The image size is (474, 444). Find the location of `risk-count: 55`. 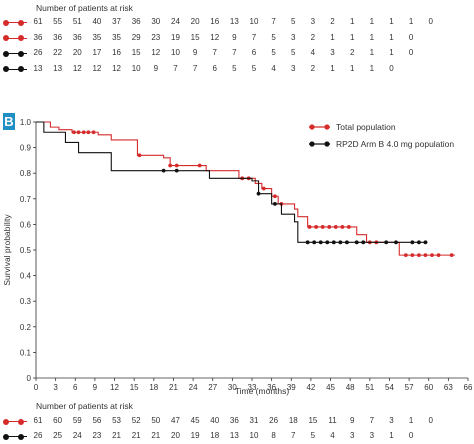

risk-count: 55 is located at coordinates (58, 21).